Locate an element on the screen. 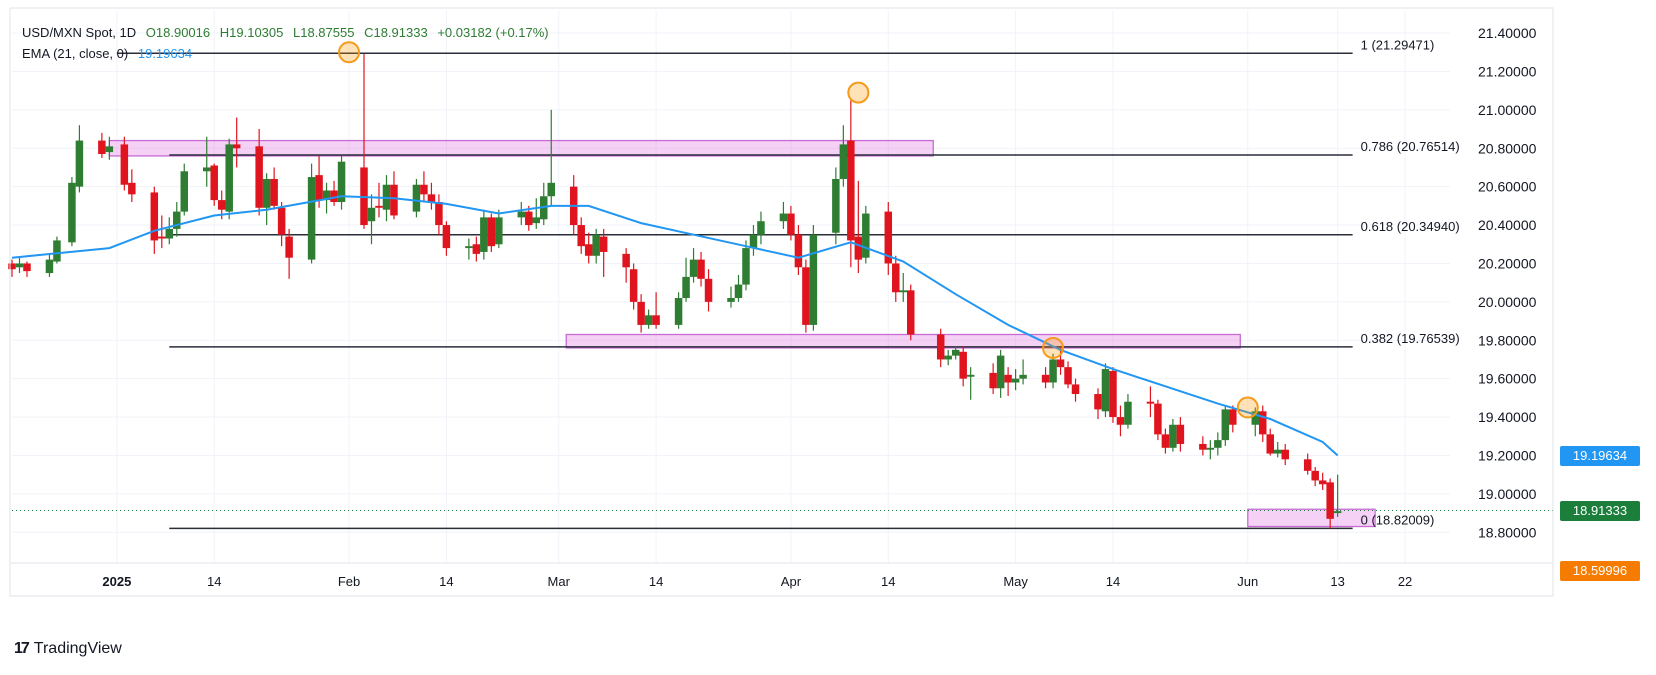 The width and height of the screenshot is (1656, 675). tradingview-logo: 17 is located at coordinates (22, 648).